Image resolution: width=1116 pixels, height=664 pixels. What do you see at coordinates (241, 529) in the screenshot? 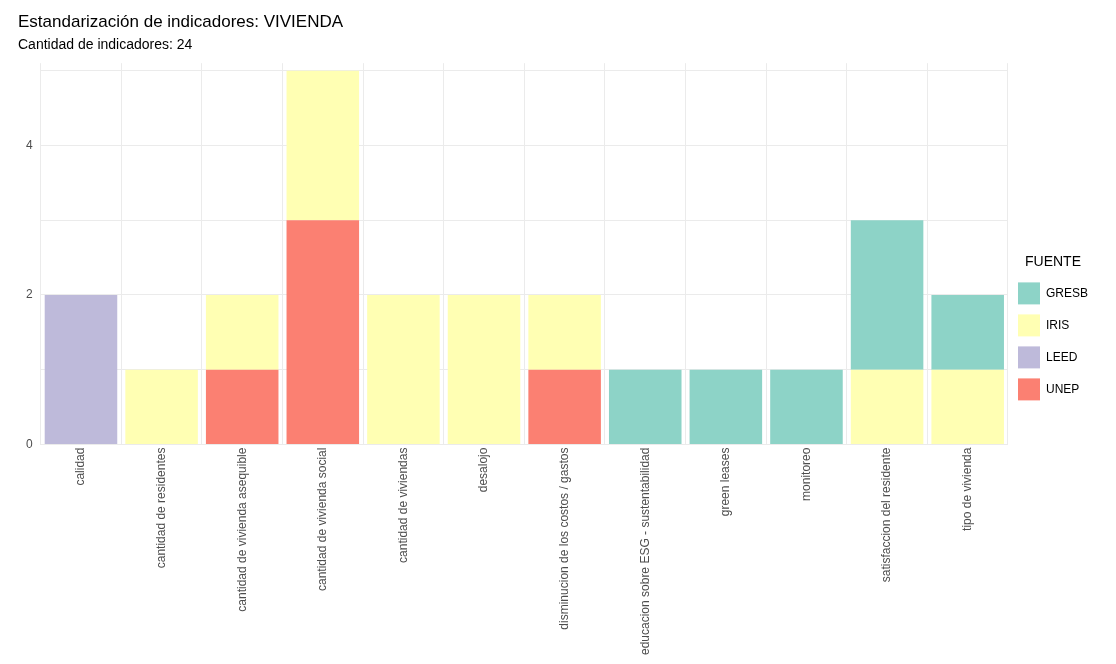
I see `x-tick-label: cantidad de vivienda asequible` at bounding box center [241, 529].